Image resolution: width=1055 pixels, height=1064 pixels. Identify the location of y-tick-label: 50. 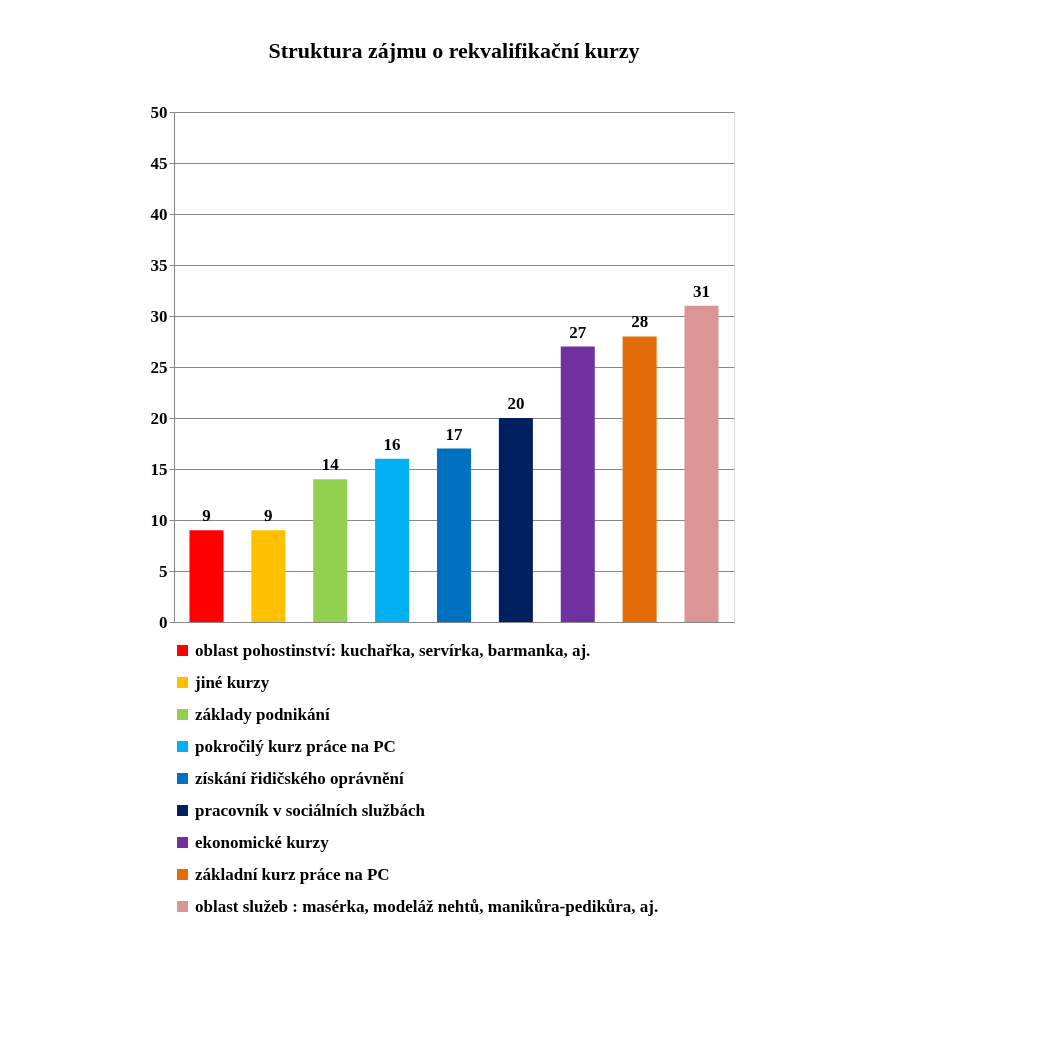
(159, 112).